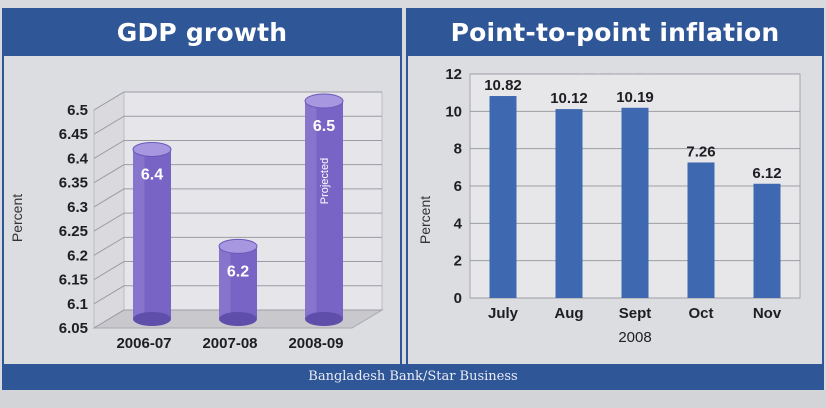 The image size is (826, 408). Describe the element at coordinates (503, 313) in the screenshot. I see `inflation-category-label: July` at that location.